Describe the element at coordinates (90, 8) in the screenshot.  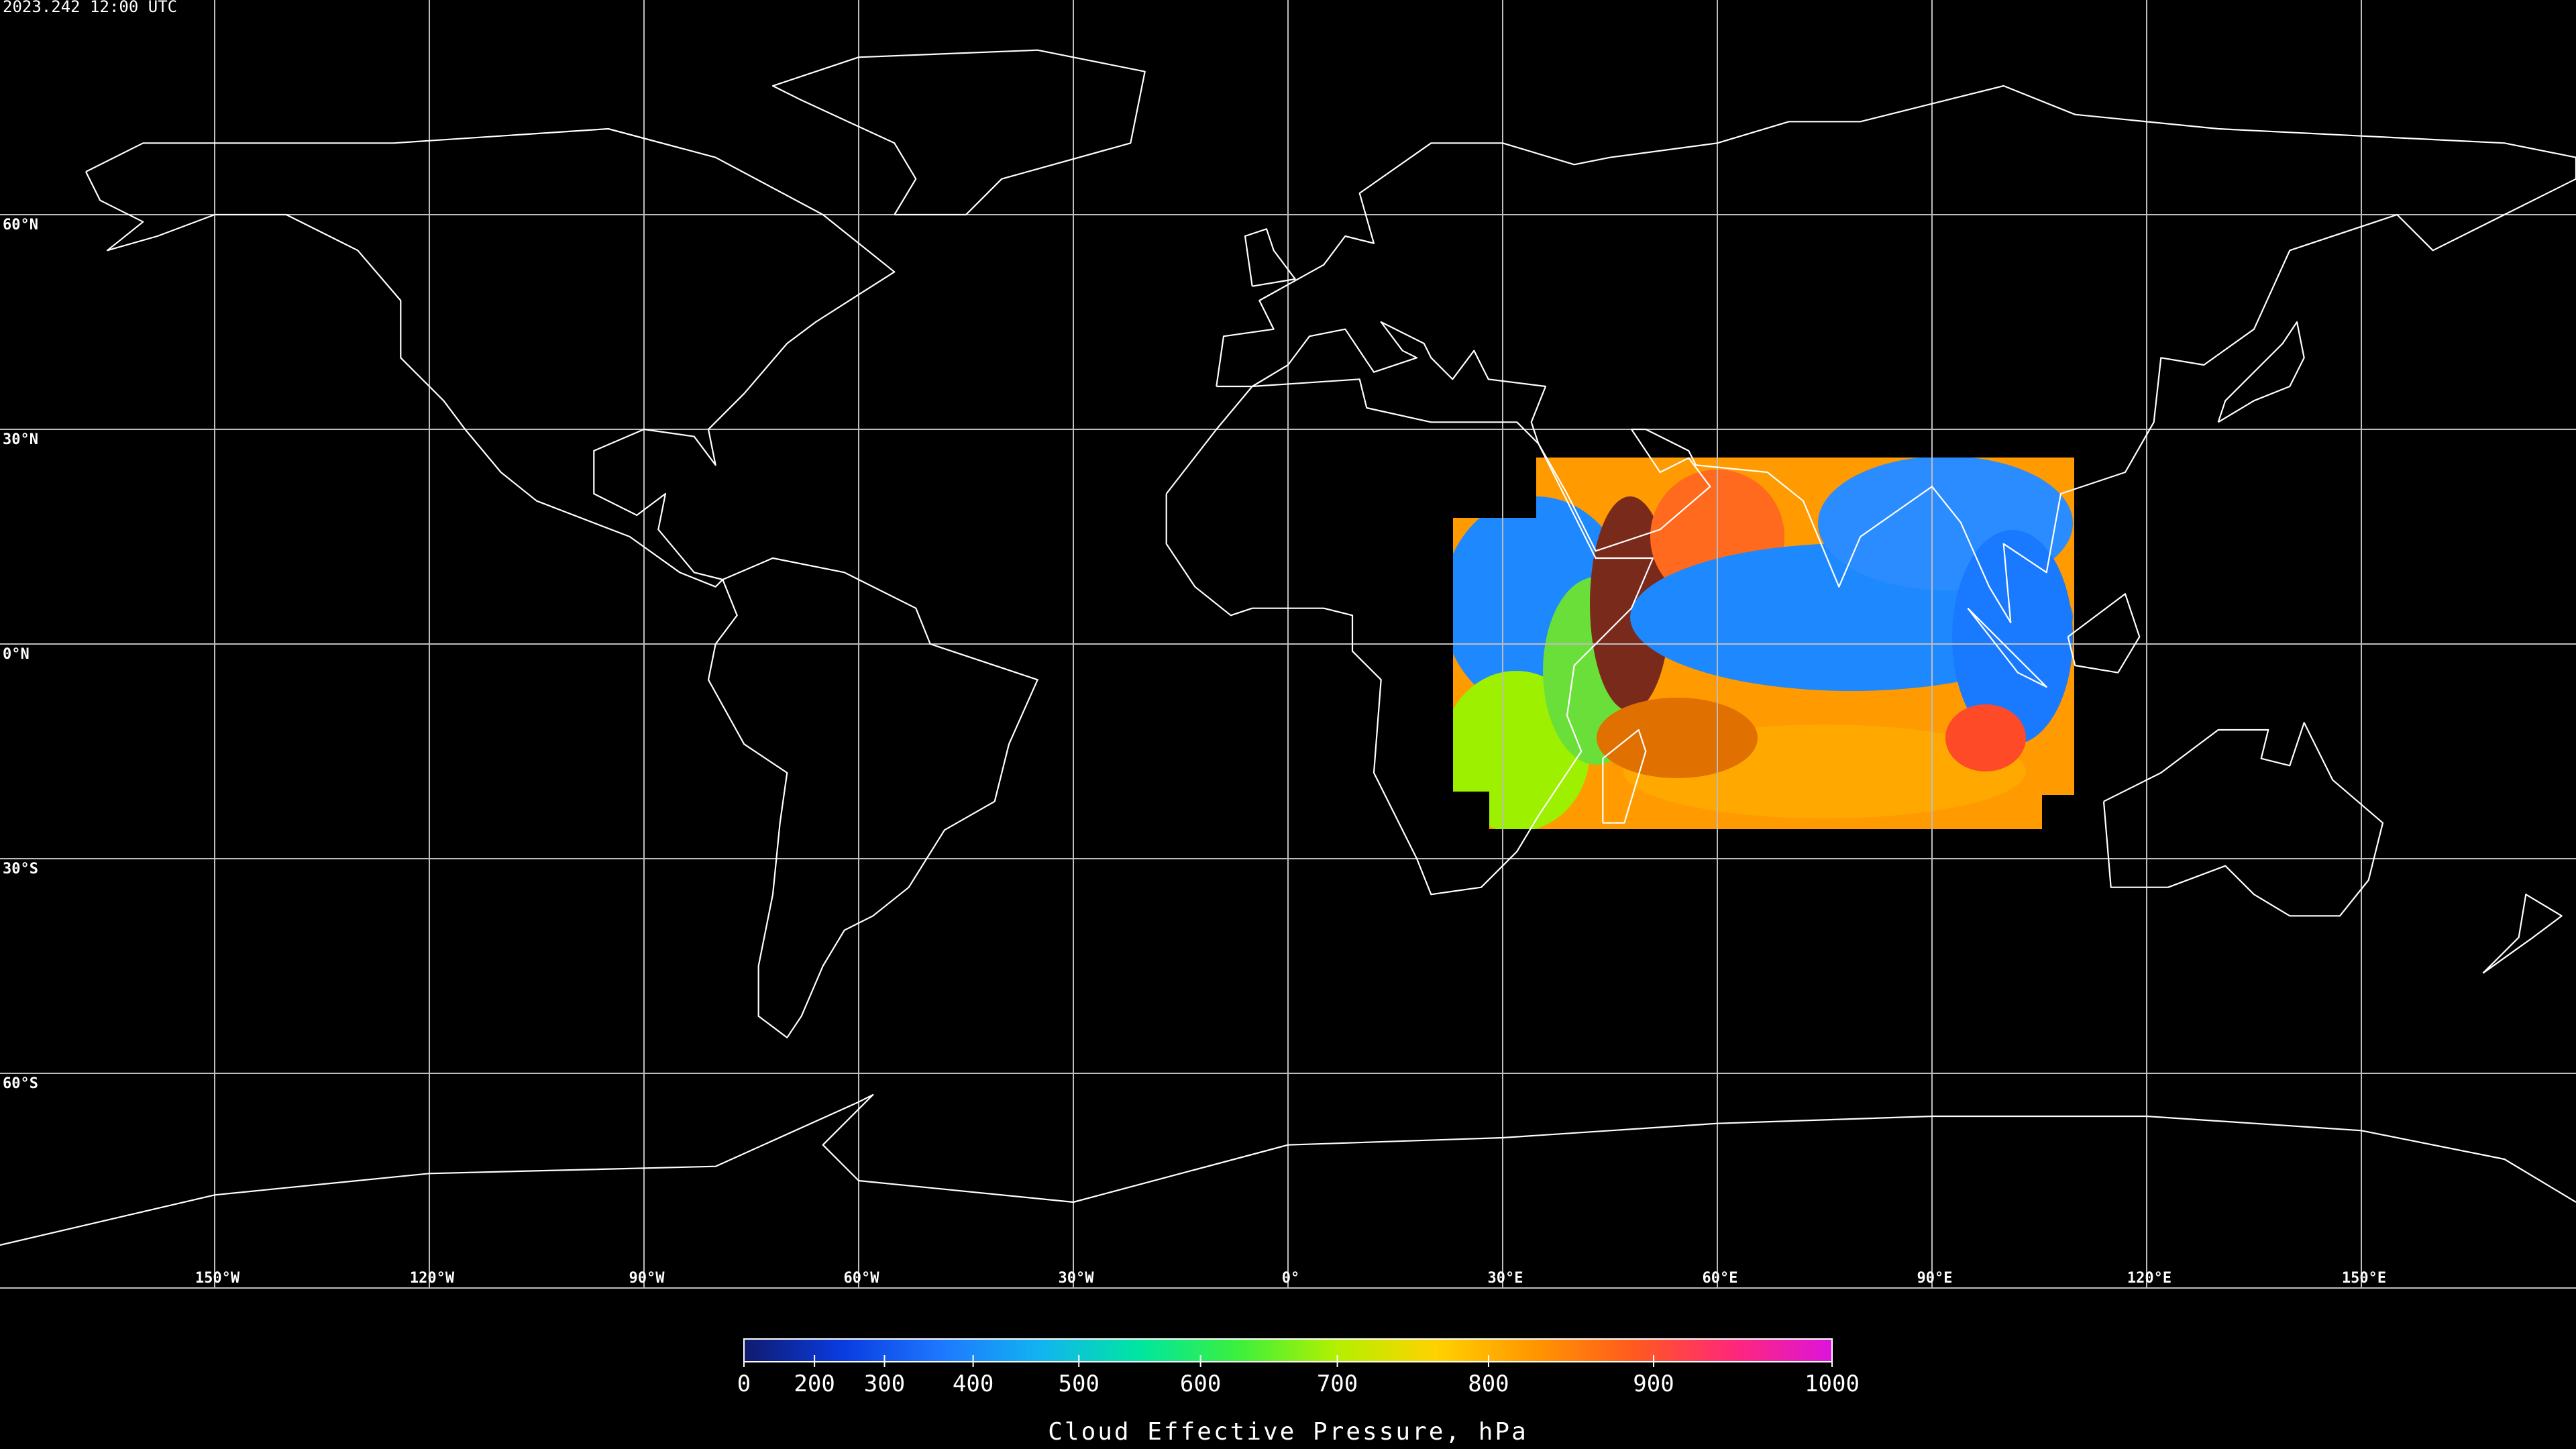
I see `timestamp: 2023.242 12:00 UTC` at that location.